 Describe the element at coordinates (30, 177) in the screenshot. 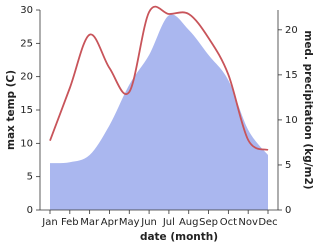

I see `y-tick-label: 5` at that location.